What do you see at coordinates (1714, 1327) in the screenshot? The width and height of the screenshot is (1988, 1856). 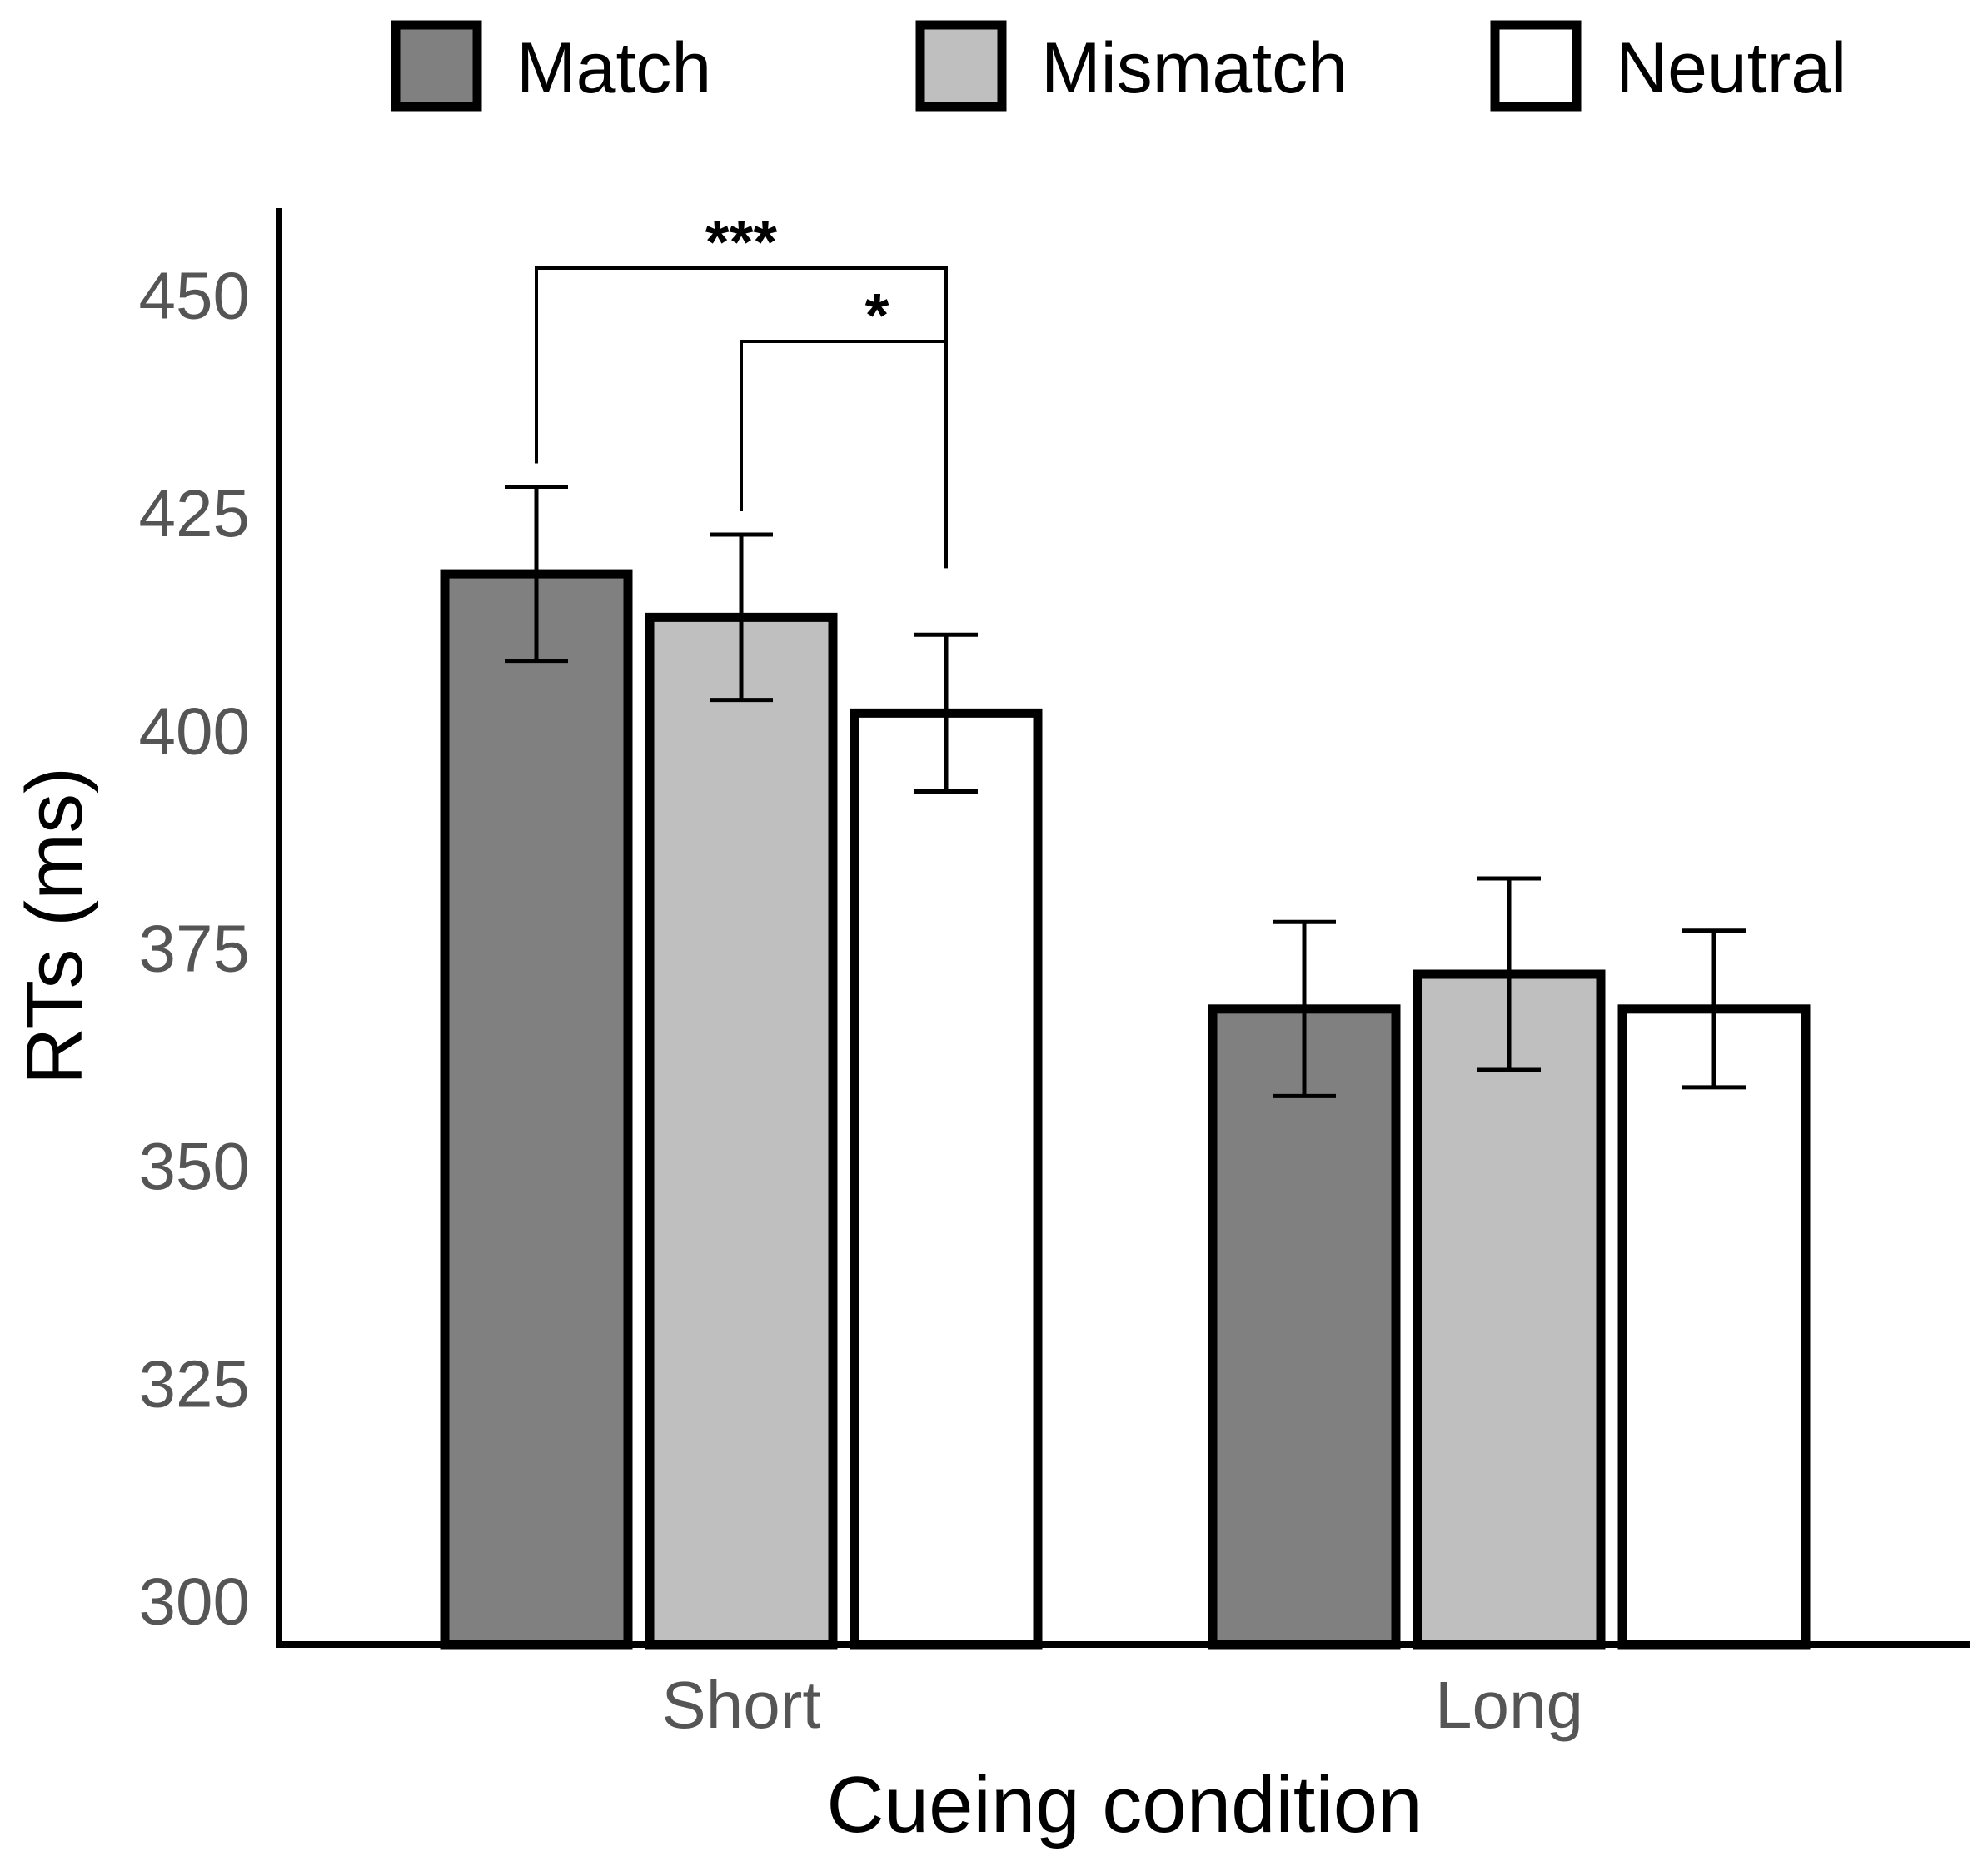 I see `bar-long-neutral` at bounding box center [1714, 1327].